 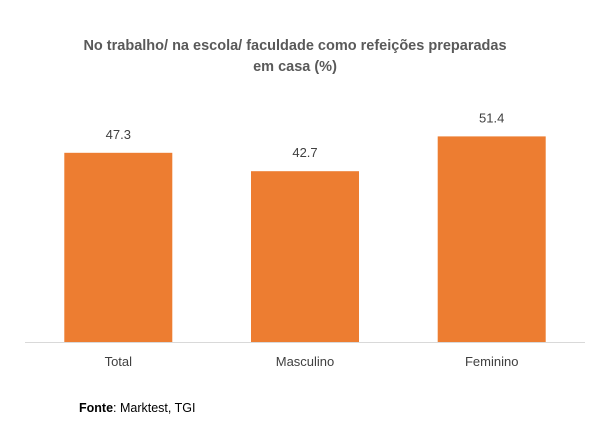 What do you see at coordinates (491, 117) in the screenshot?
I see `data-label-feminino: 51.4` at bounding box center [491, 117].